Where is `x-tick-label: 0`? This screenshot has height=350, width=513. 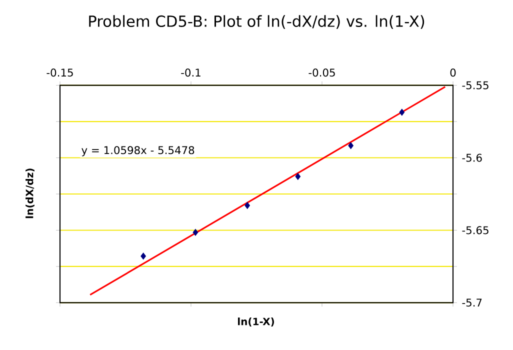
x-tick-label: 0 is located at coordinates (453, 72).